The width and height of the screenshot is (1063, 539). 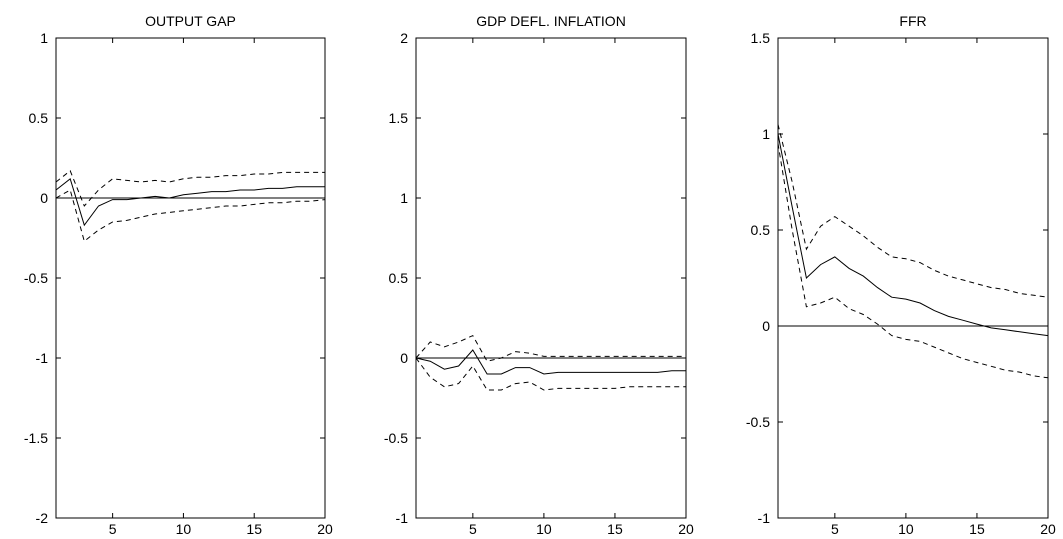 What do you see at coordinates (36, 438) in the screenshot?
I see `y-tick-label: -1.5` at bounding box center [36, 438].